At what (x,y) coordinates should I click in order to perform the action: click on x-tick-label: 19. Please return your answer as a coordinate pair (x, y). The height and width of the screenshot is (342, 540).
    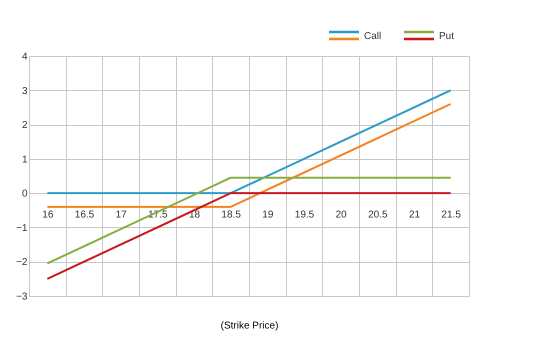
    Looking at the image, I should click on (268, 215).